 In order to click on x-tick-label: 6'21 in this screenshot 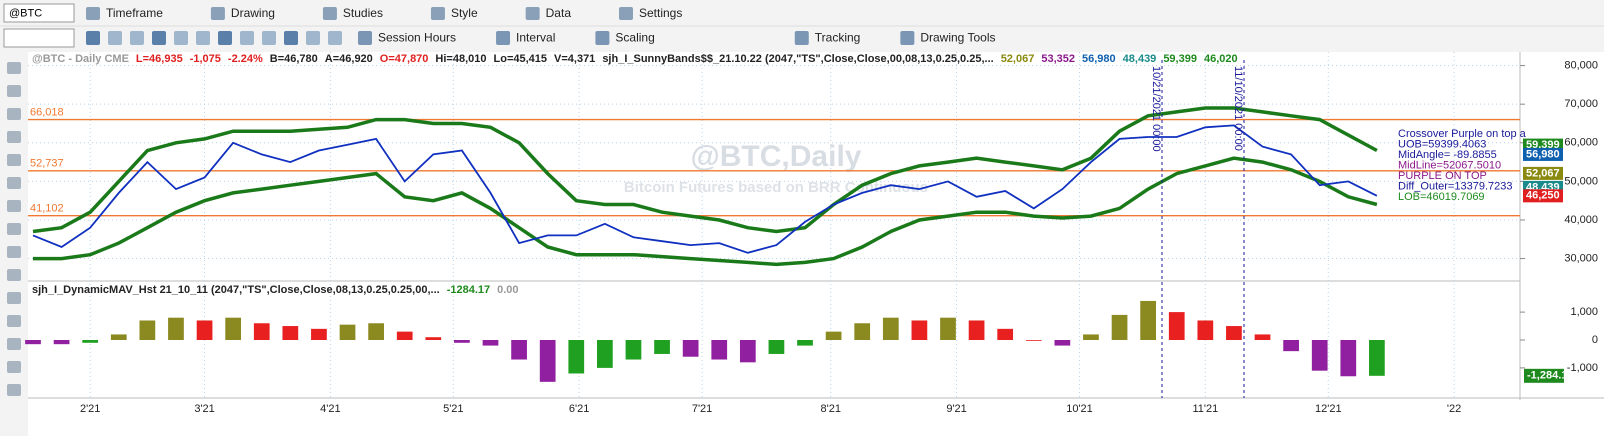, I will do `click(579, 409)`.